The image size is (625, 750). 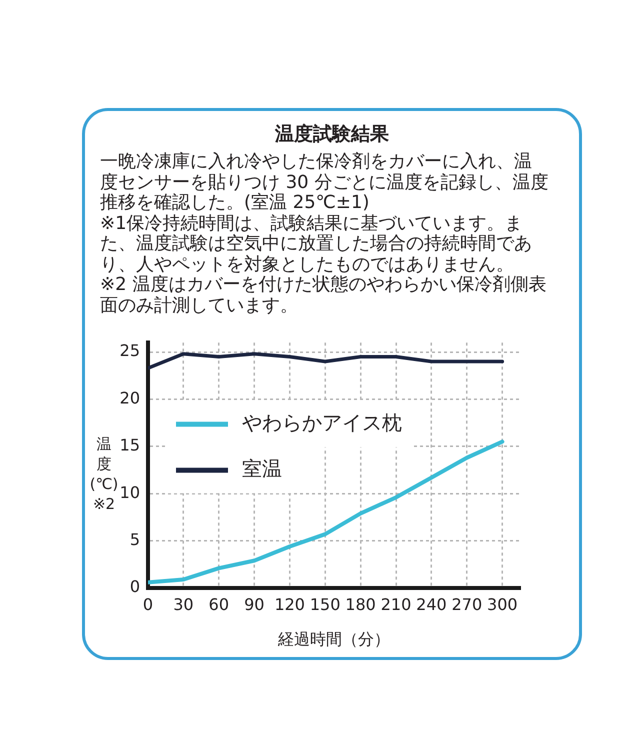 I want to click on x-tick-label: 240, so click(x=431, y=604).